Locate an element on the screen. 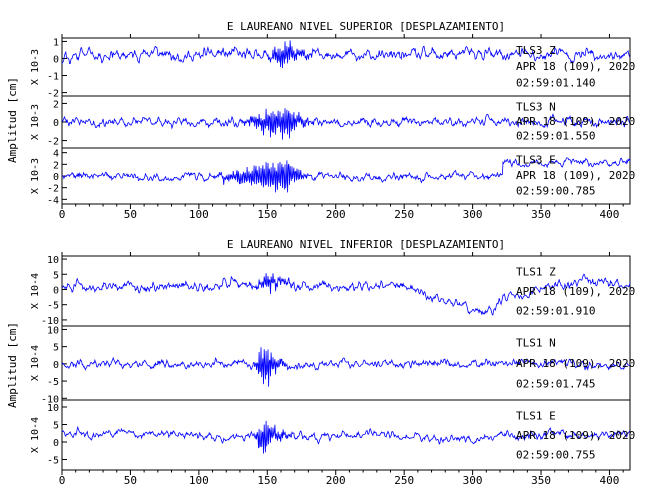  trace-tls3-z is located at coordinates (346, 54).